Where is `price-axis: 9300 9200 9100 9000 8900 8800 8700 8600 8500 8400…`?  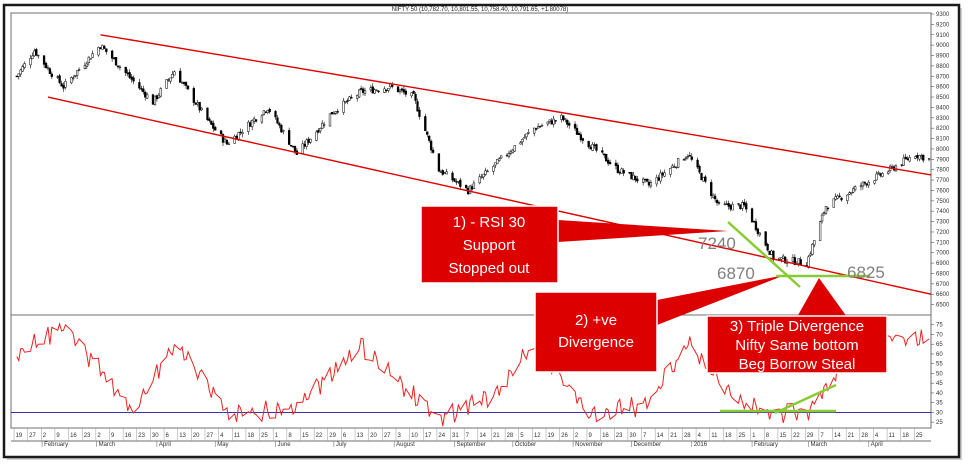 price-axis: 9300 9200 9100 9000 8900 8800 8700 8600 8500 8400… is located at coordinates (940, 160).